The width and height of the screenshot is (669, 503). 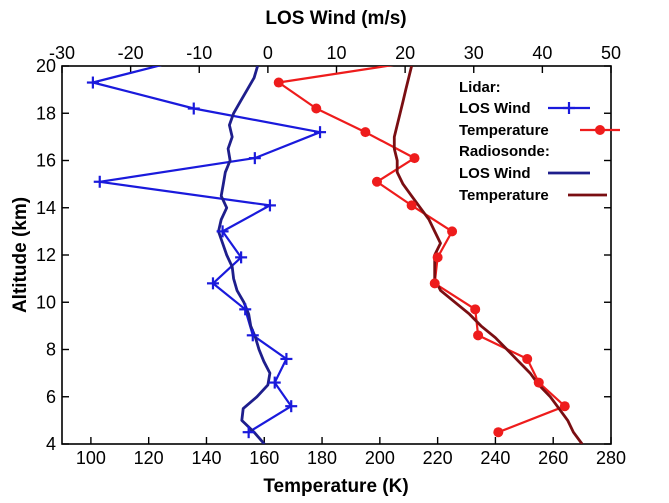 I want to click on y-tick-label: 16, so click(x=46, y=161).